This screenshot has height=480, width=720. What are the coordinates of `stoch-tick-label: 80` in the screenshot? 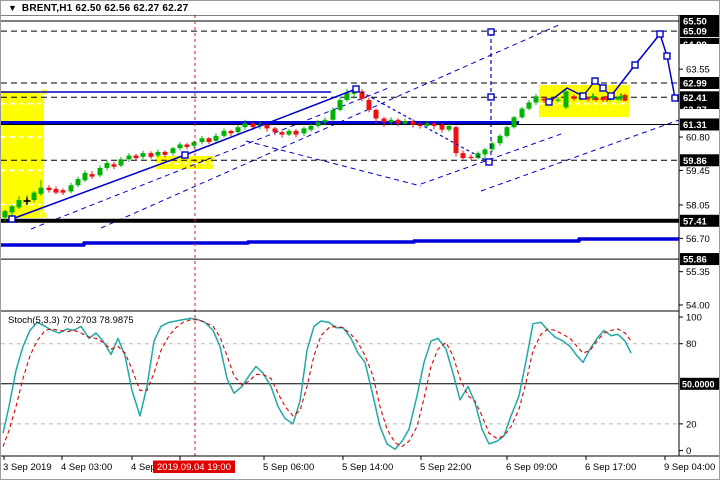 It's located at (691, 344).